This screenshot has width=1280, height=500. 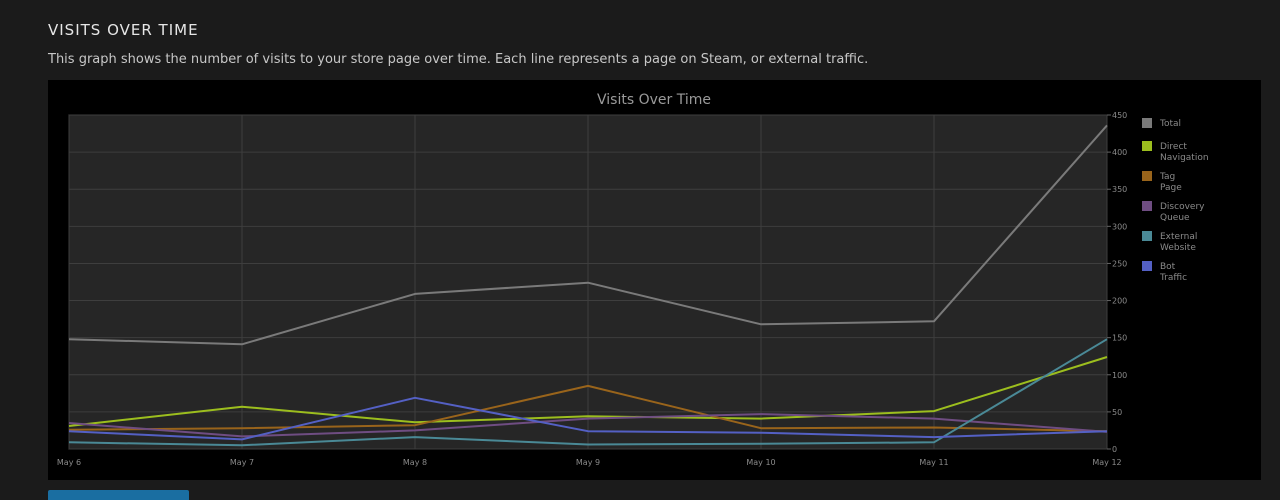 What do you see at coordinates (1119, 301) in the screenshot?
I see `y-tick-label: 200` at bounding box center [1119, 301].